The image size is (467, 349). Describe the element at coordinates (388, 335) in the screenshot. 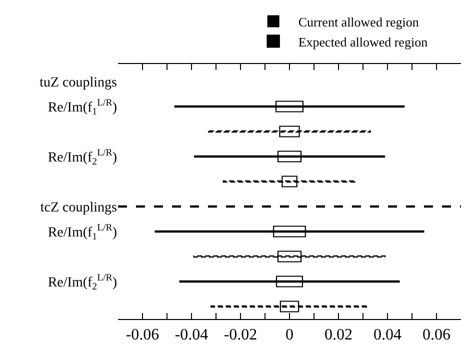

I see `x-tick-label: 0.04` at that location.